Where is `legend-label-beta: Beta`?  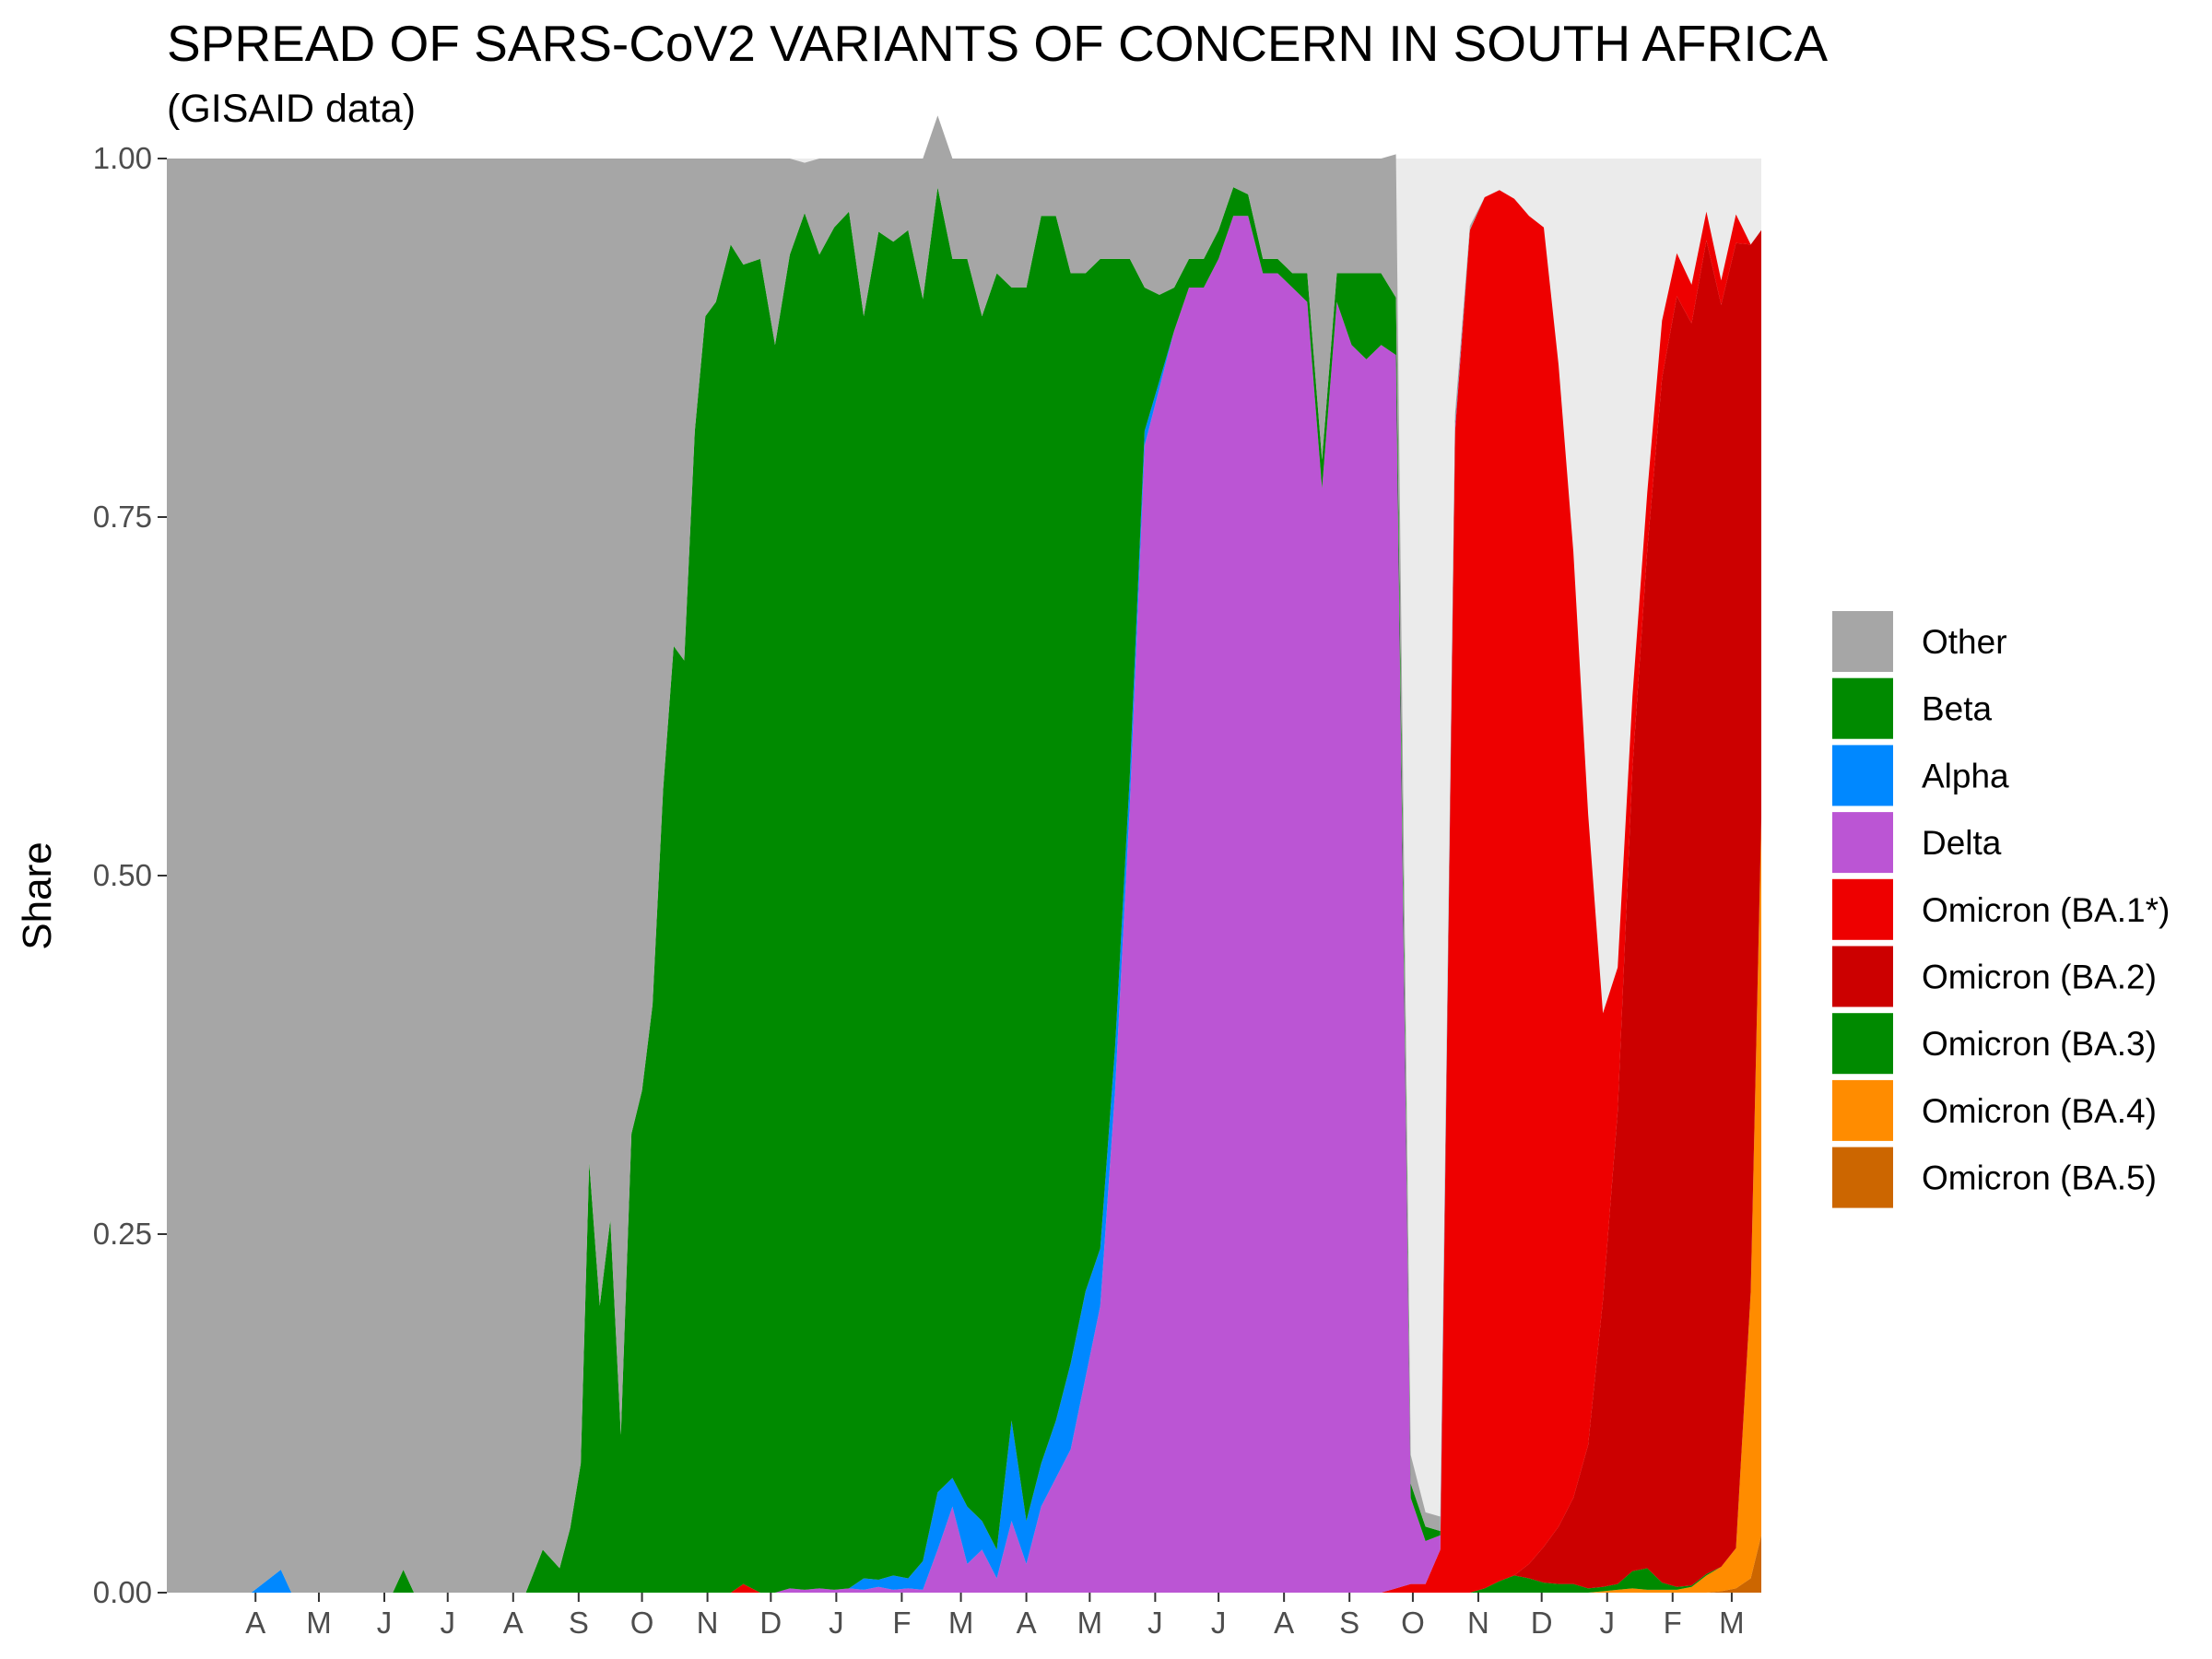
legend-label-beta: Beta is located at coordinates (1957, 709).